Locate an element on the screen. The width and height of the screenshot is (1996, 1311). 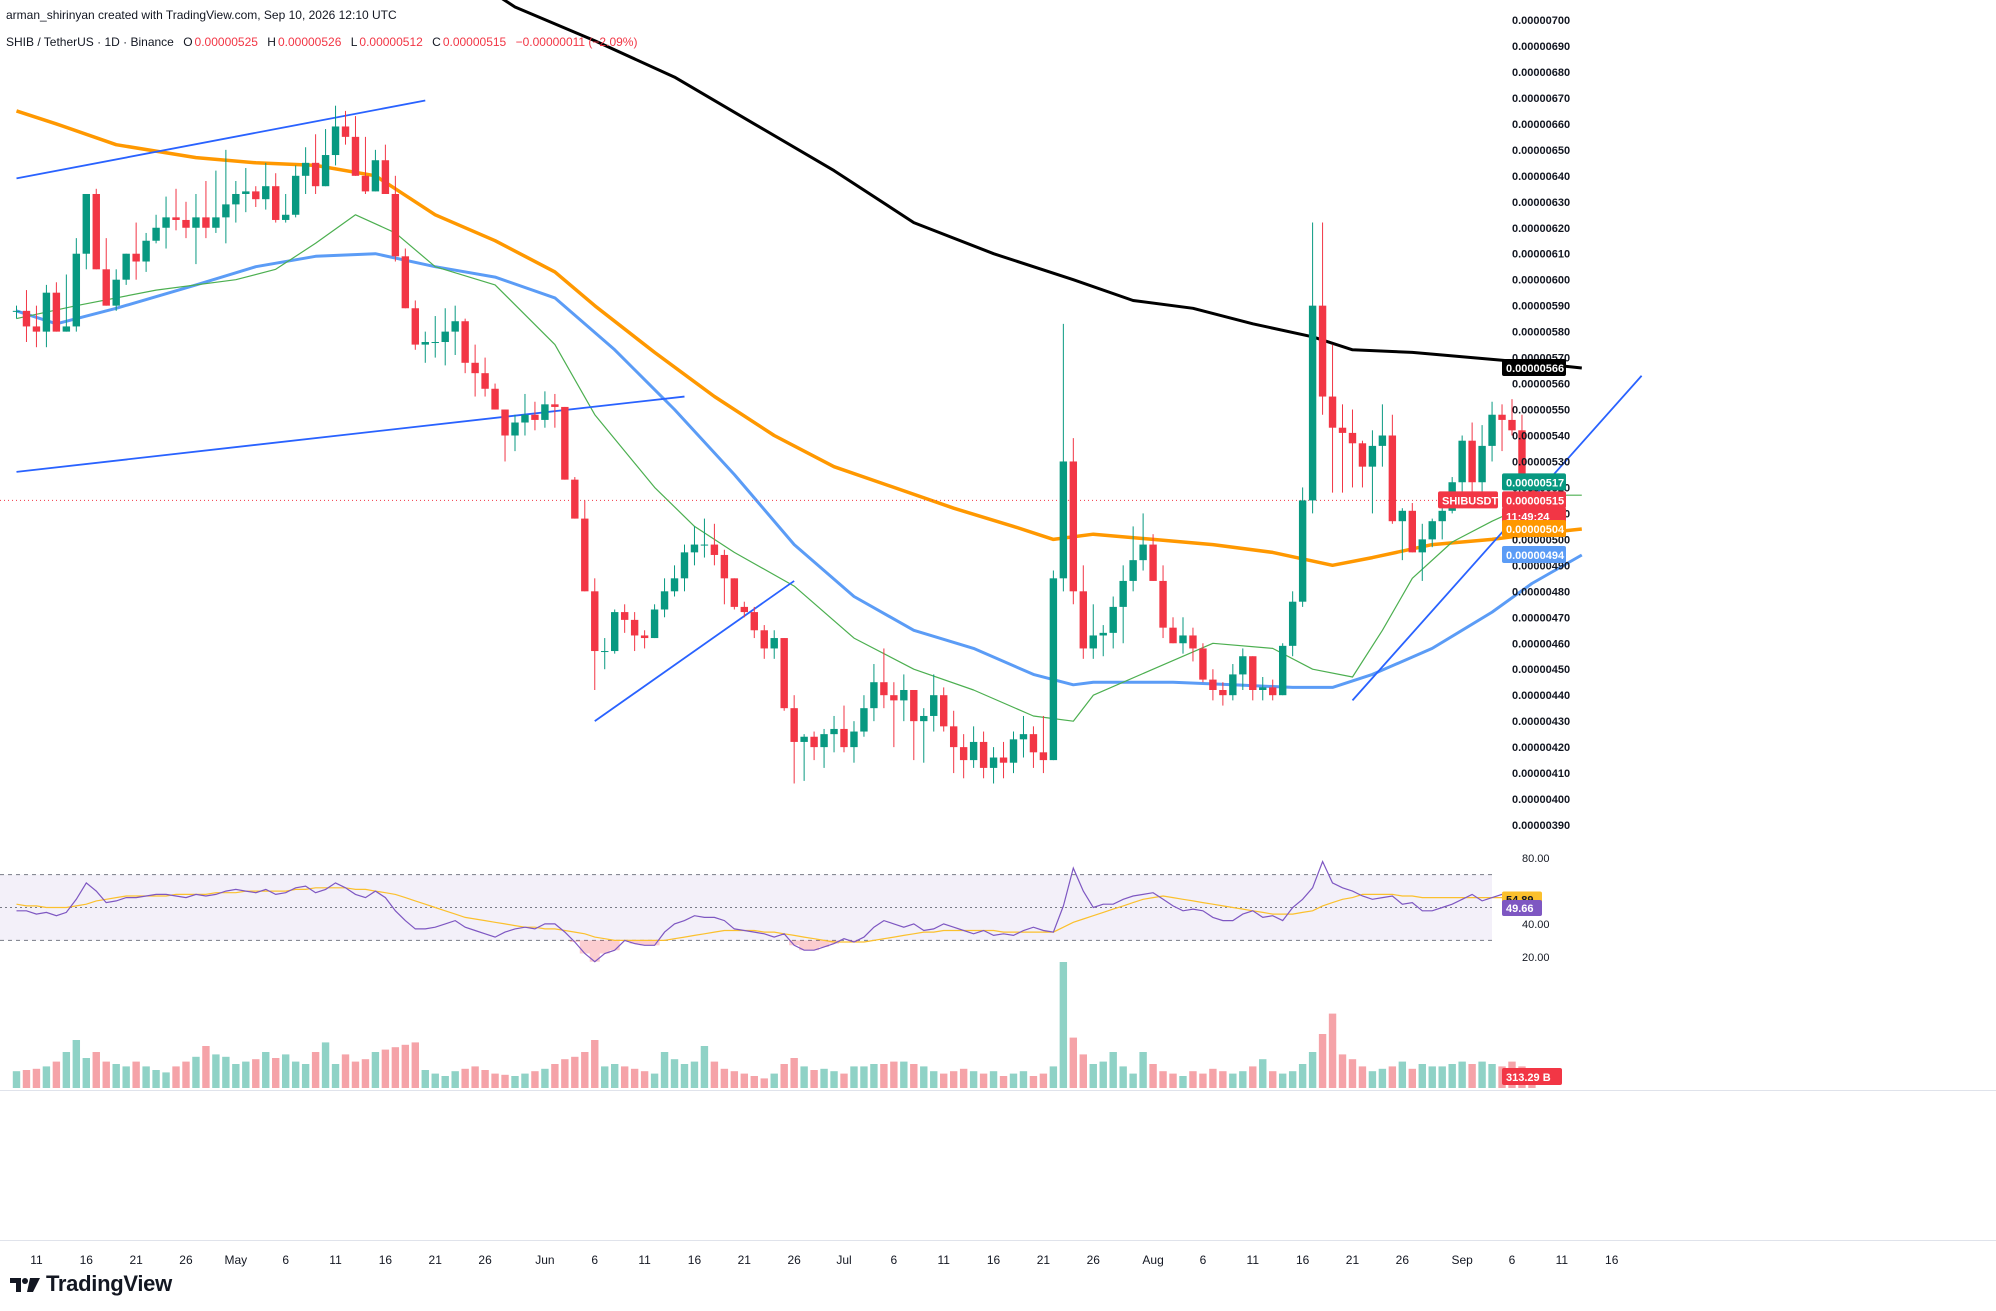
tradingview-brand: TradingView is located at coordinates (91, 1284).